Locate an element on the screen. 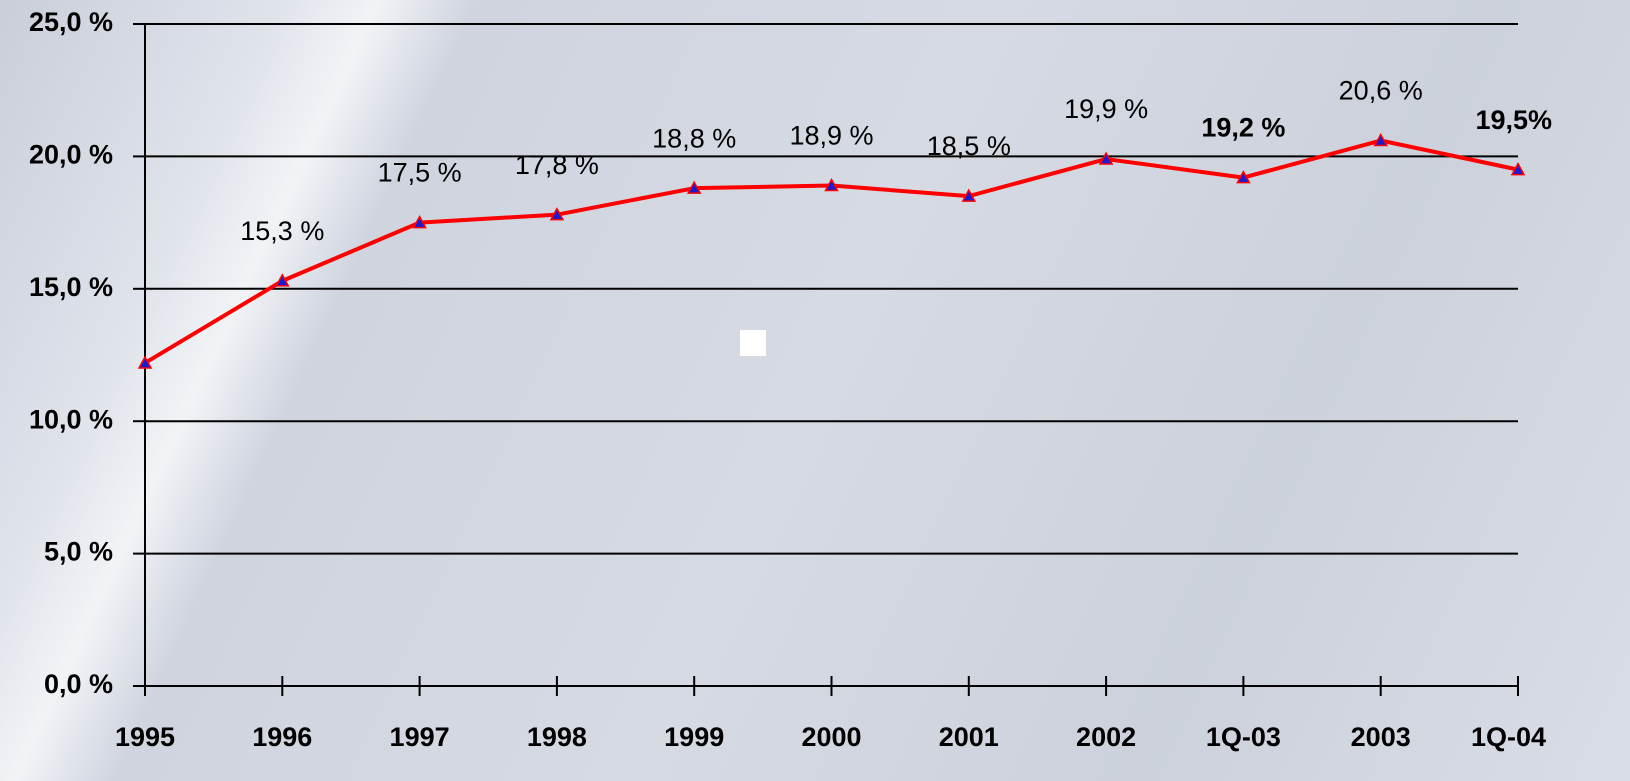 The width and height of the screenshot is (1630, 781). y-tick-label: 5,0 % is located at coordinates (78, 552).